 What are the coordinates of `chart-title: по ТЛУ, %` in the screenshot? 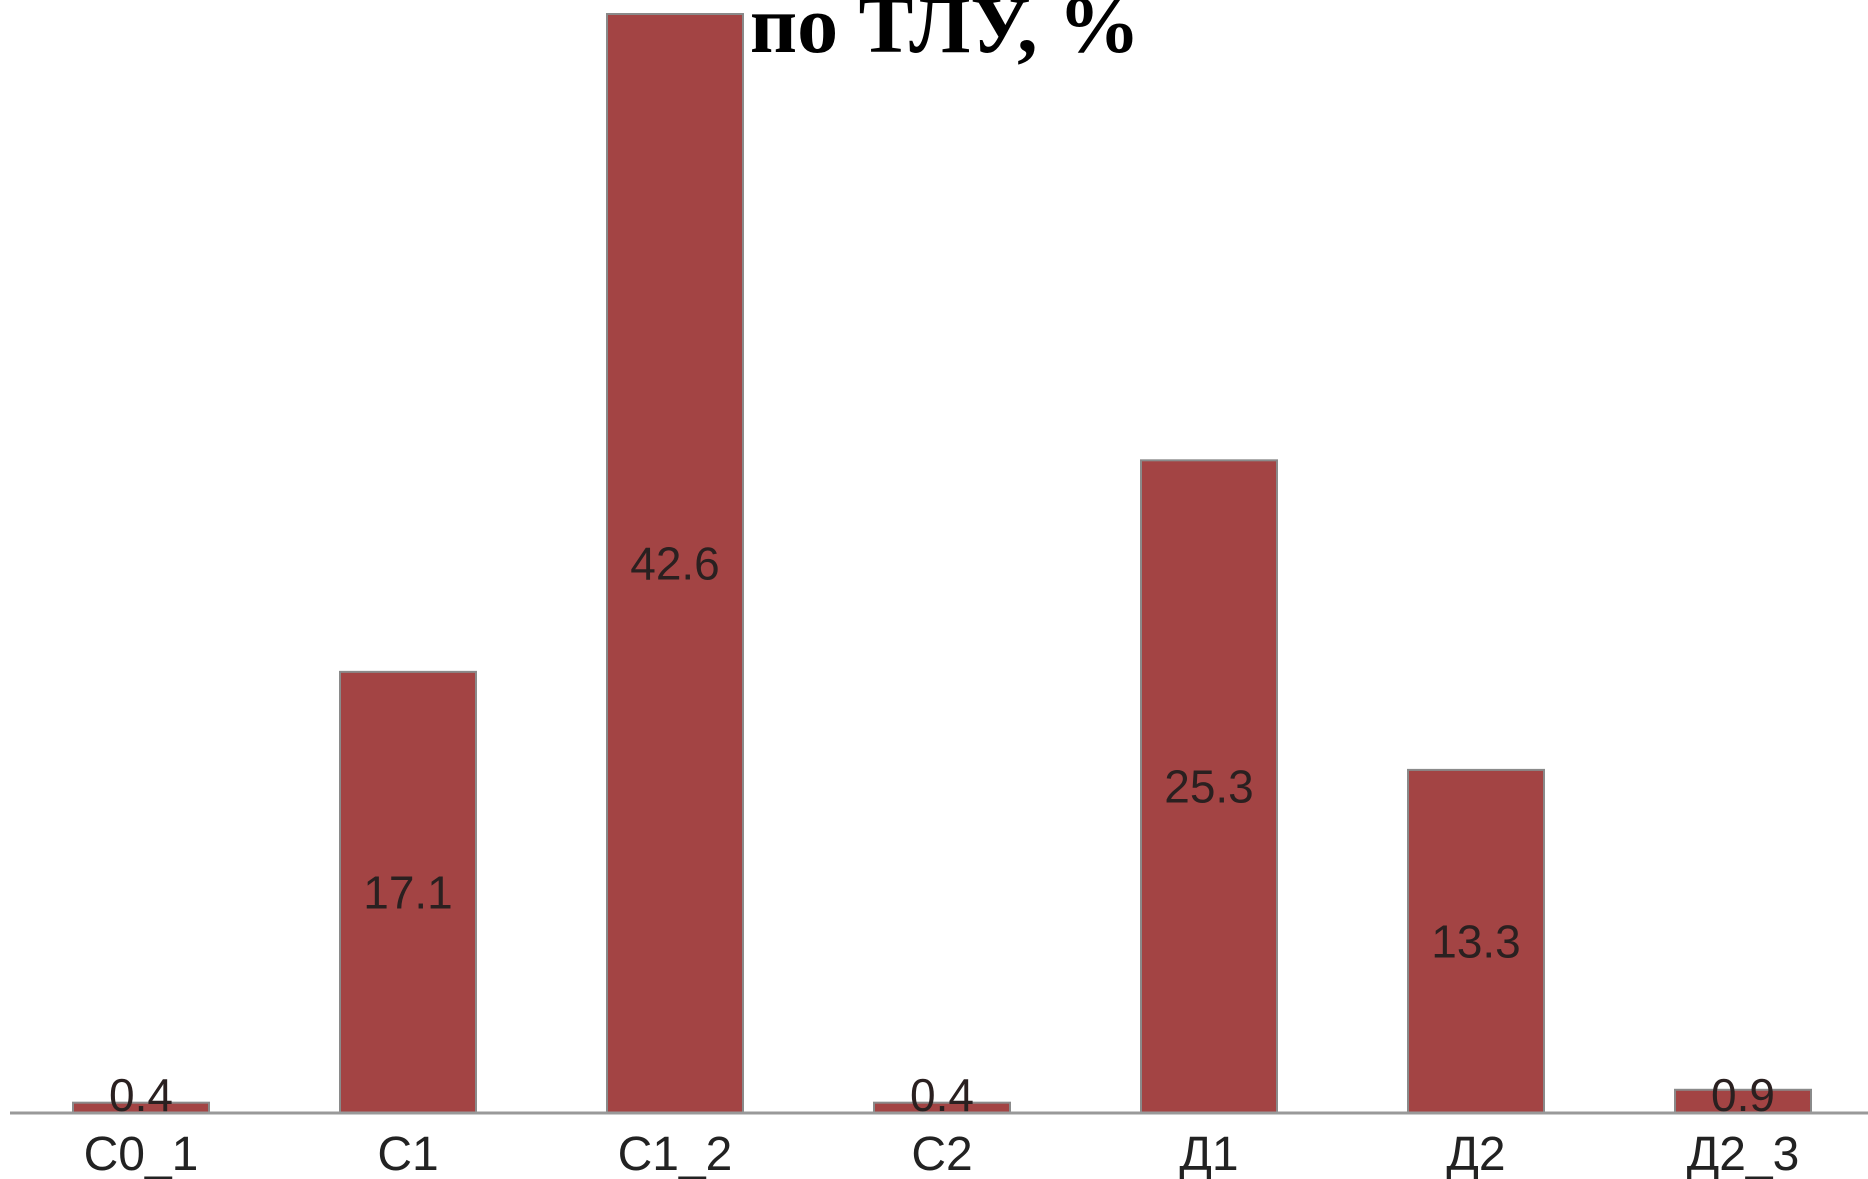 It's located at (945, 35).